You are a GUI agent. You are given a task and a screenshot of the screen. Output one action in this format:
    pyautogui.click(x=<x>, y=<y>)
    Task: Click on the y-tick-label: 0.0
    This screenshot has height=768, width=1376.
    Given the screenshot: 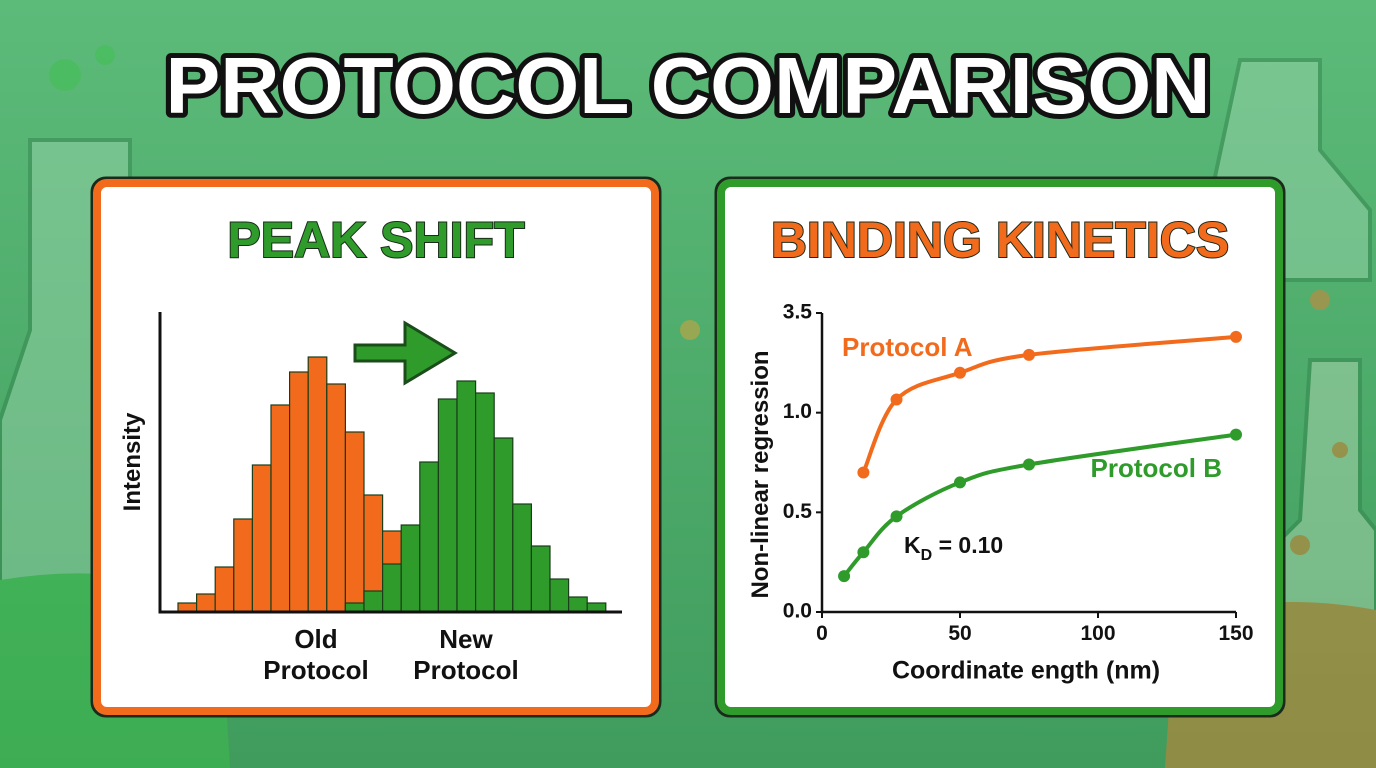 What is the action you would take?
    pyautogui.click(x=797, y=611)
    